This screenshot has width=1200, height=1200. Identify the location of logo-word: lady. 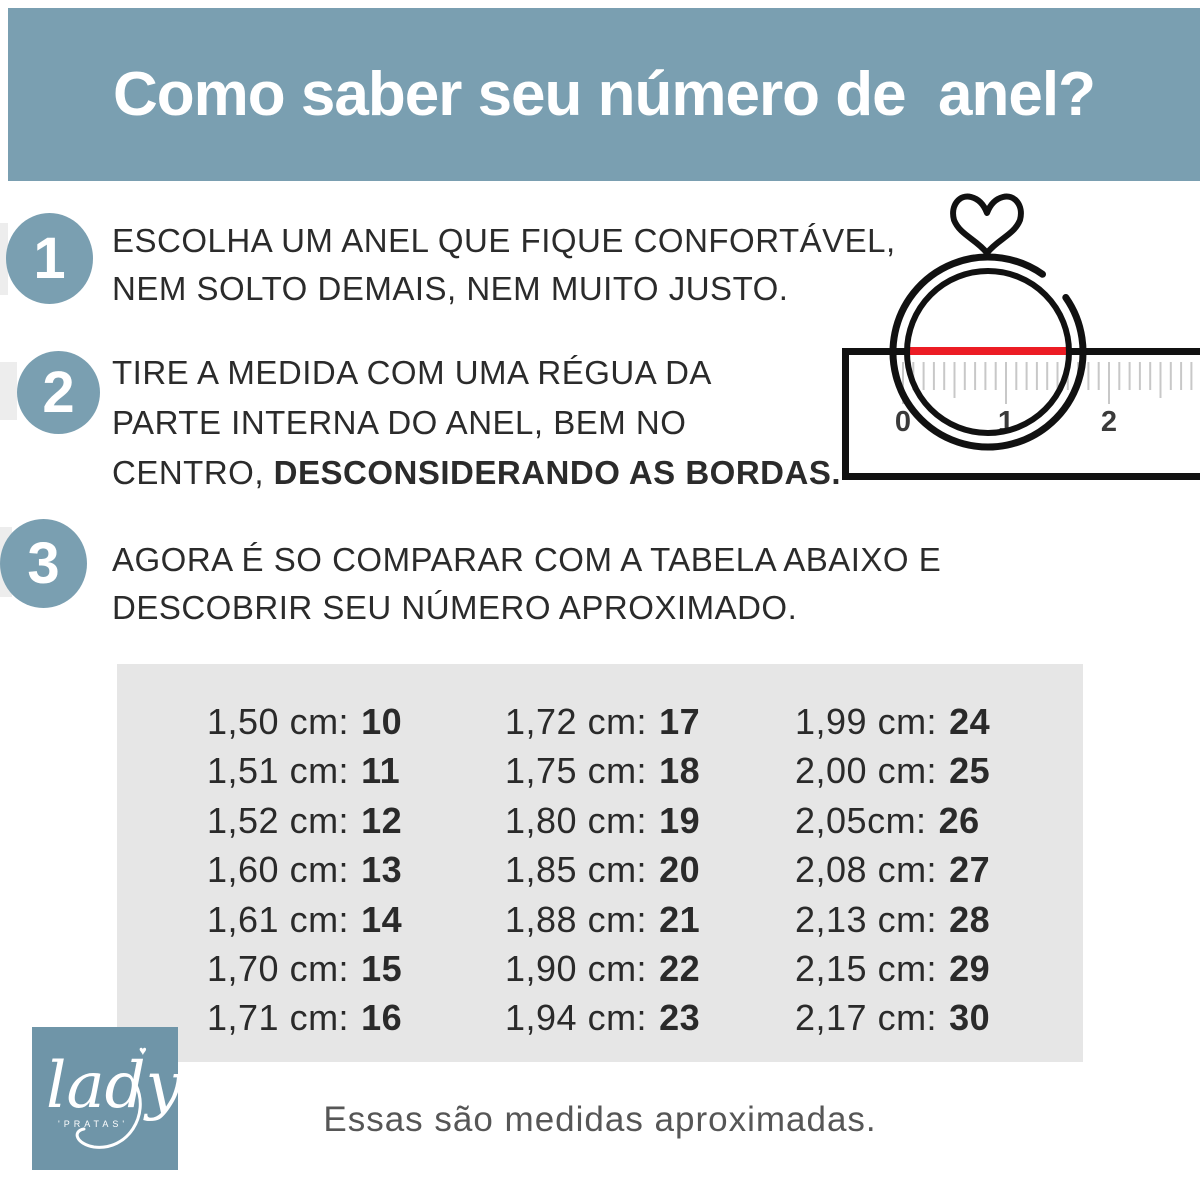
(112, 1086).